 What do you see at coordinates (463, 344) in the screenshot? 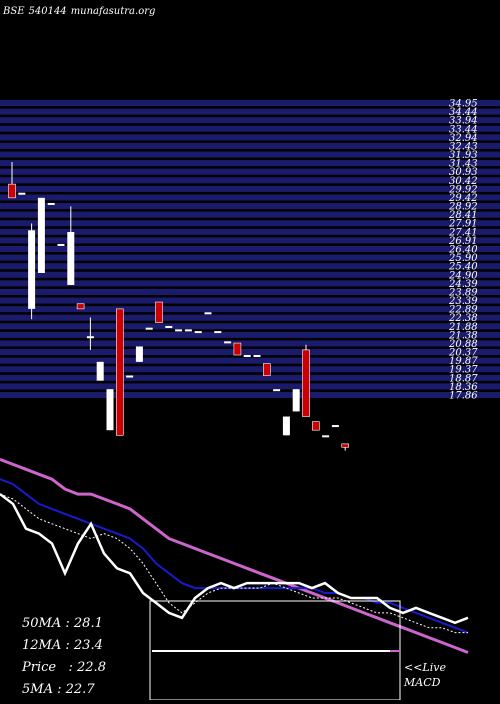
I see `price-axis-label: 20.88` at bounding box center [463, 344].